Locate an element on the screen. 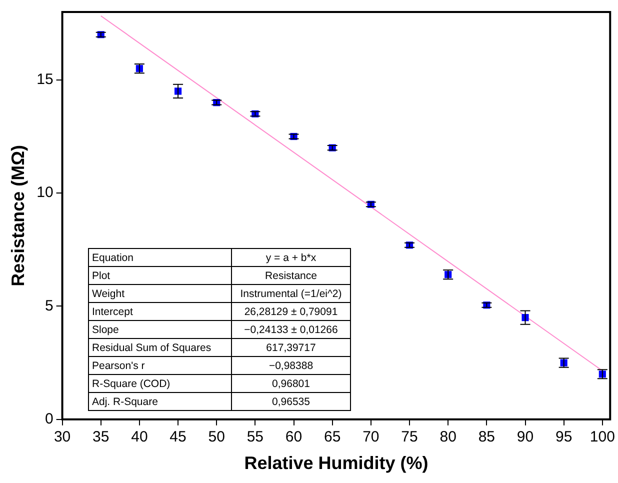 The height and width of the screenshot is (483, 618). y-tick-label: 15 is located at coordinates (45, 79).